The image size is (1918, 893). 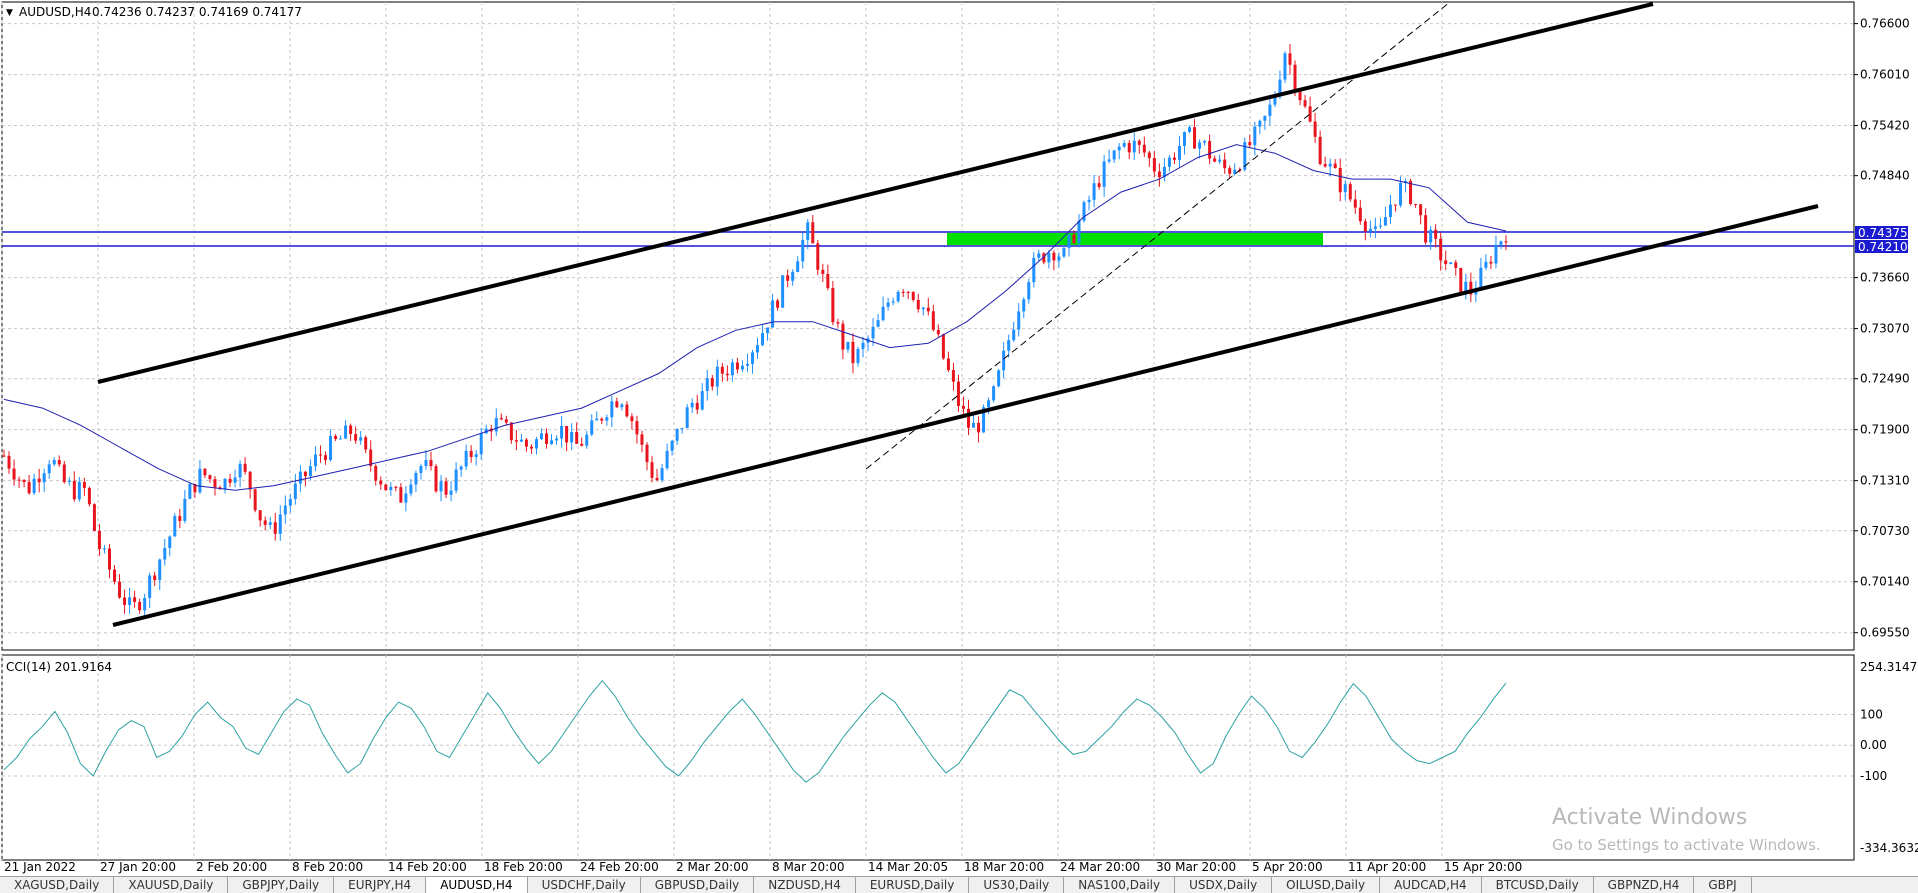 I want to click on chart-tab: OILUSD,Daily, so click(x=1326, y=885).